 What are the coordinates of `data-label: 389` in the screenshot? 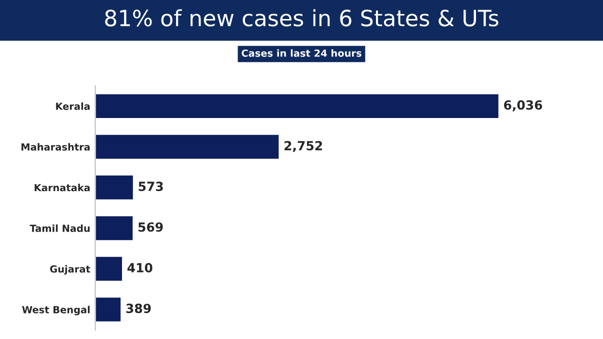 It's located at (138, 309).